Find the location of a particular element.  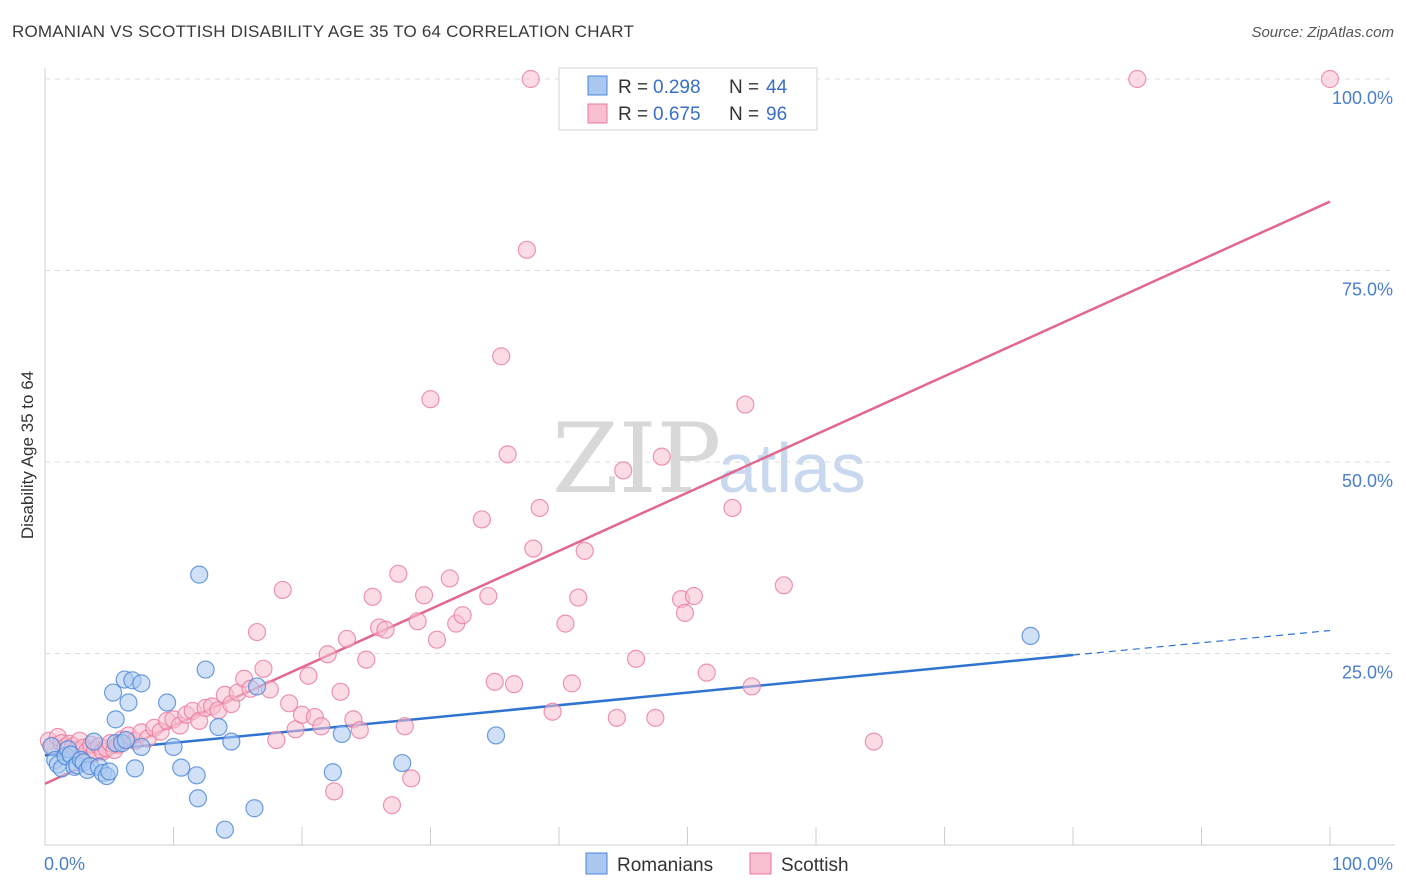

legend-scottish-n-label: N = is located at coordinates (744, 114).